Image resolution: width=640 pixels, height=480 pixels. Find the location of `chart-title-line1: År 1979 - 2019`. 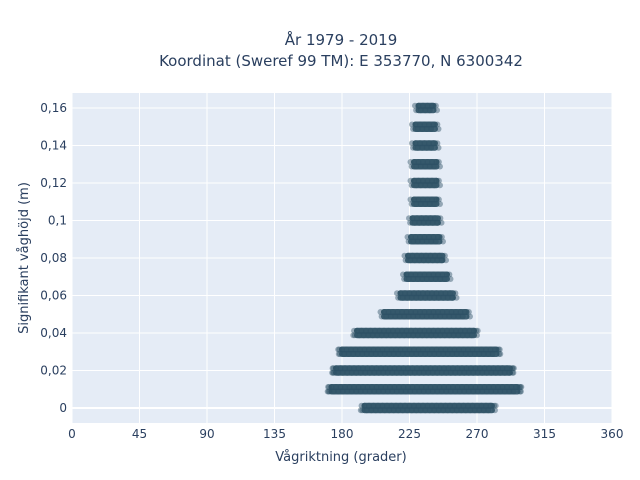

chart-title-line1: År 1979 - 2019 is located at coordinates (341, 39).